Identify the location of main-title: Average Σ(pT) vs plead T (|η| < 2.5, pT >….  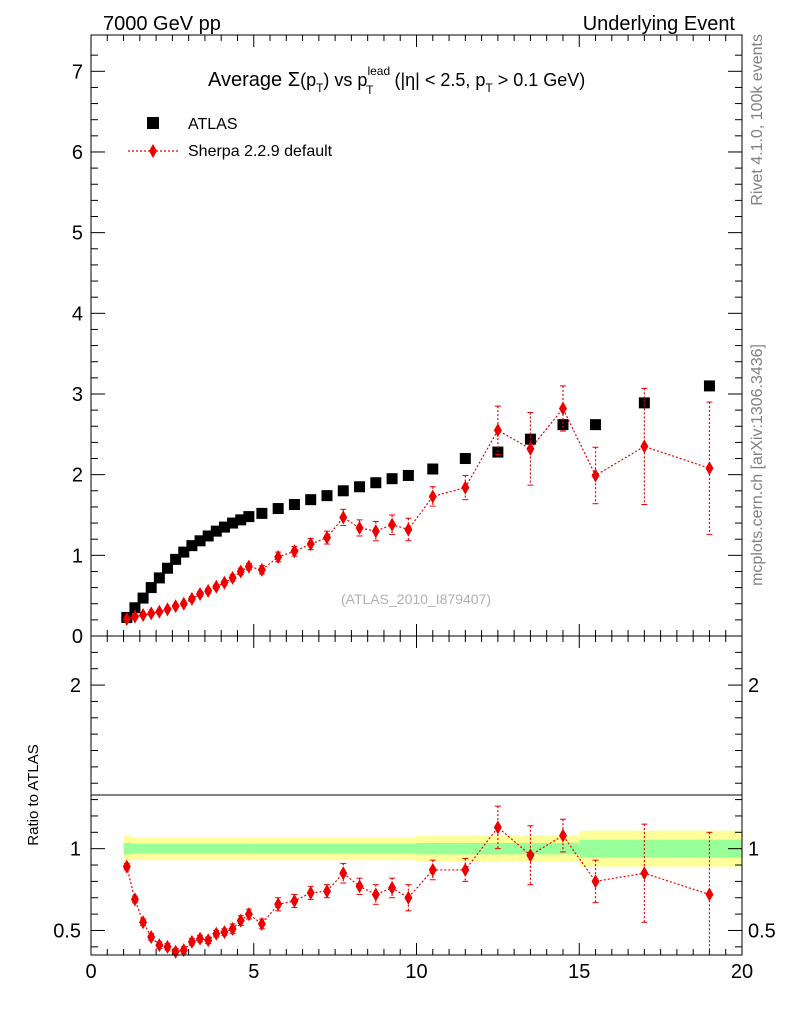
(396, 80).